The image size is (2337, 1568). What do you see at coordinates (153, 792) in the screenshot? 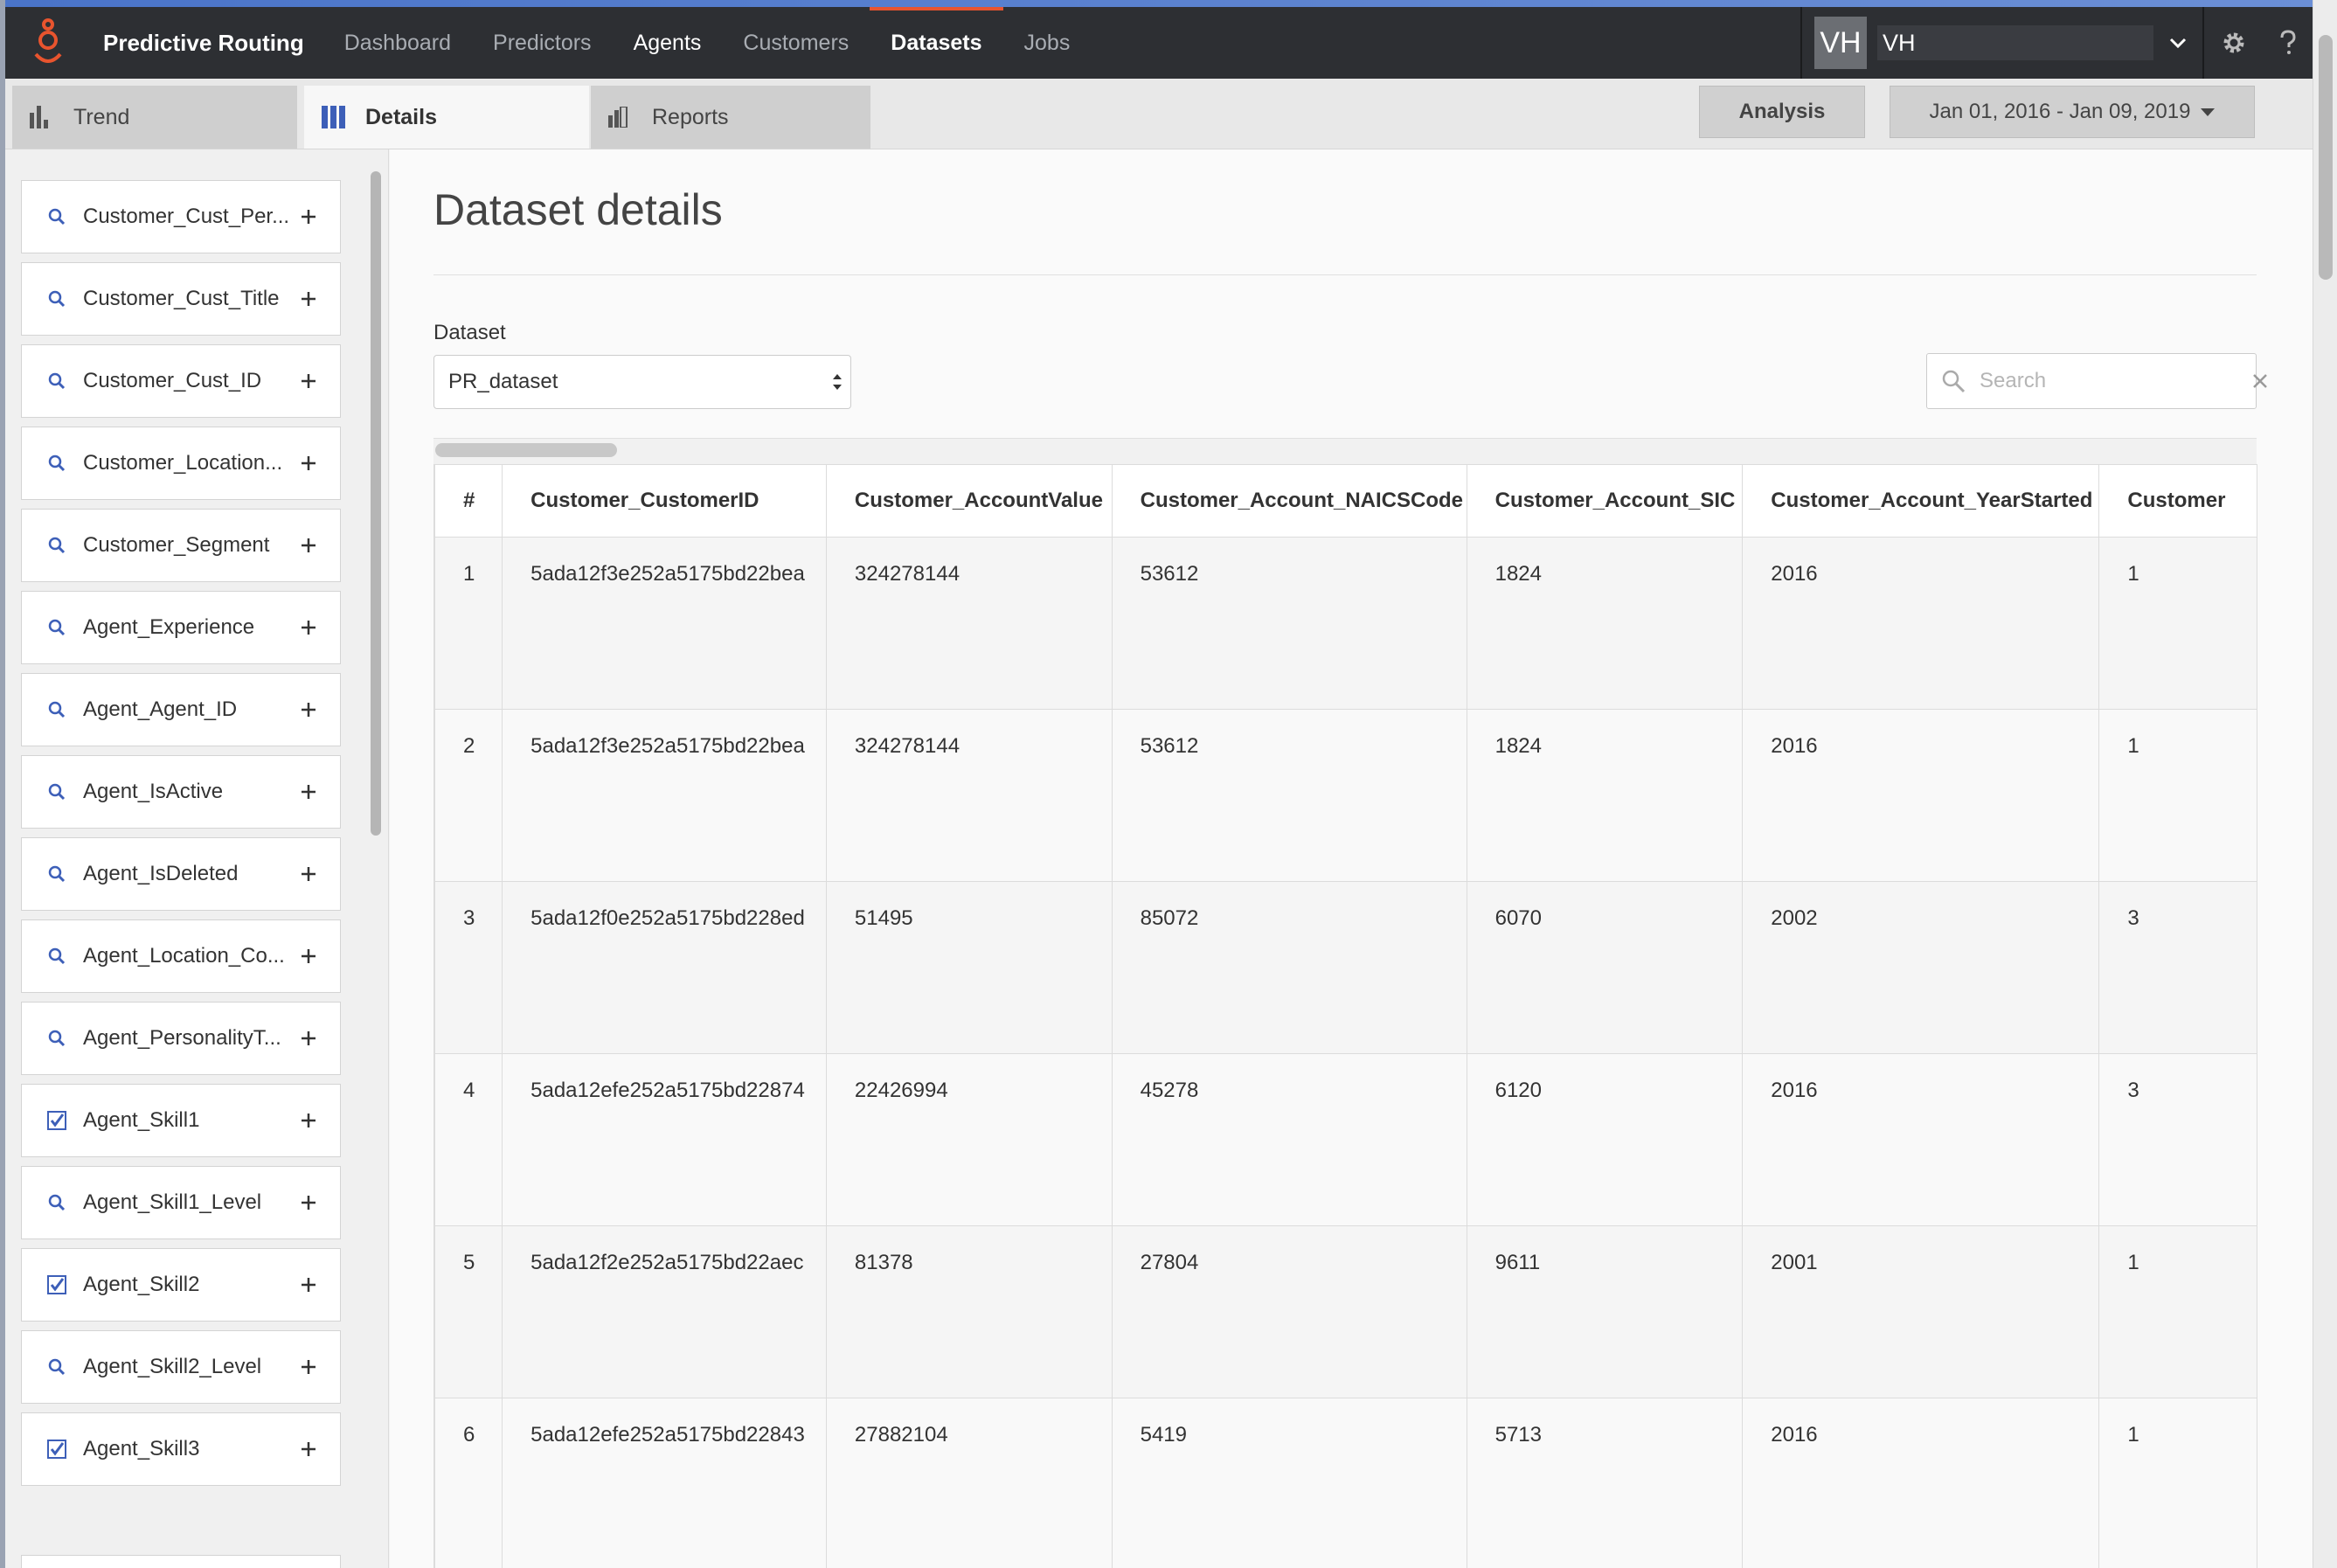
I see `sidebar-field-label: Agent_IsActive` at bounding box center [153, 792].